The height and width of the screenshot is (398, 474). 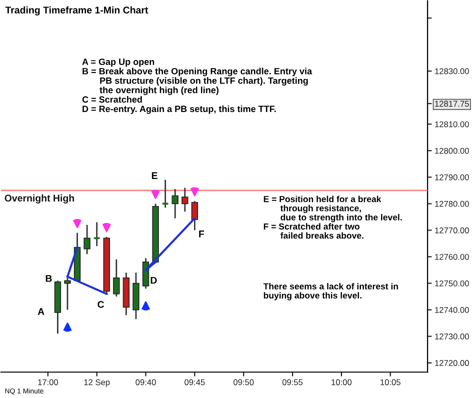 What do you see at coordinates (292, 382) in the screenshot?
I see `x-tick-label: 09:55` at bounding box center [292, 382].